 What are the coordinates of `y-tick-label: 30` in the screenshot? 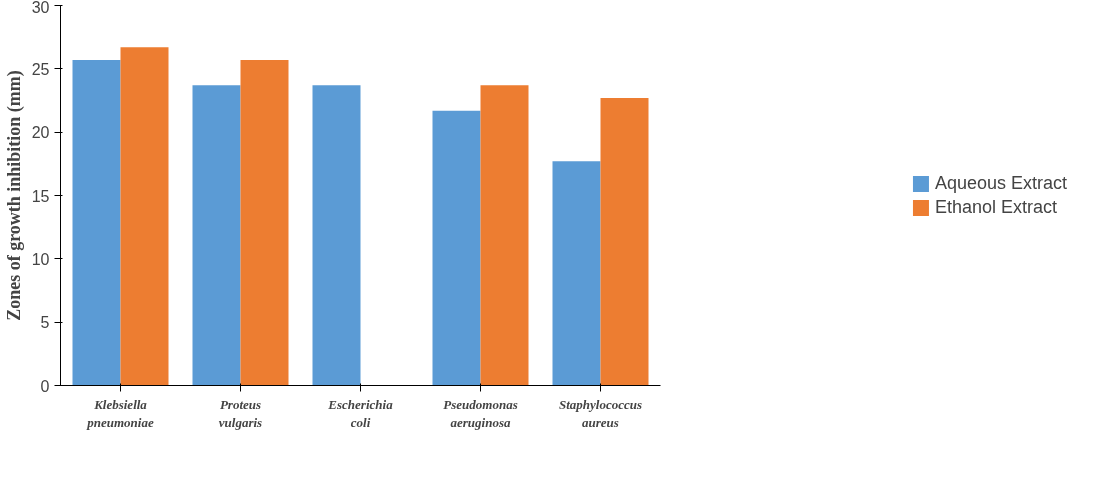 It's located at (40, 8).